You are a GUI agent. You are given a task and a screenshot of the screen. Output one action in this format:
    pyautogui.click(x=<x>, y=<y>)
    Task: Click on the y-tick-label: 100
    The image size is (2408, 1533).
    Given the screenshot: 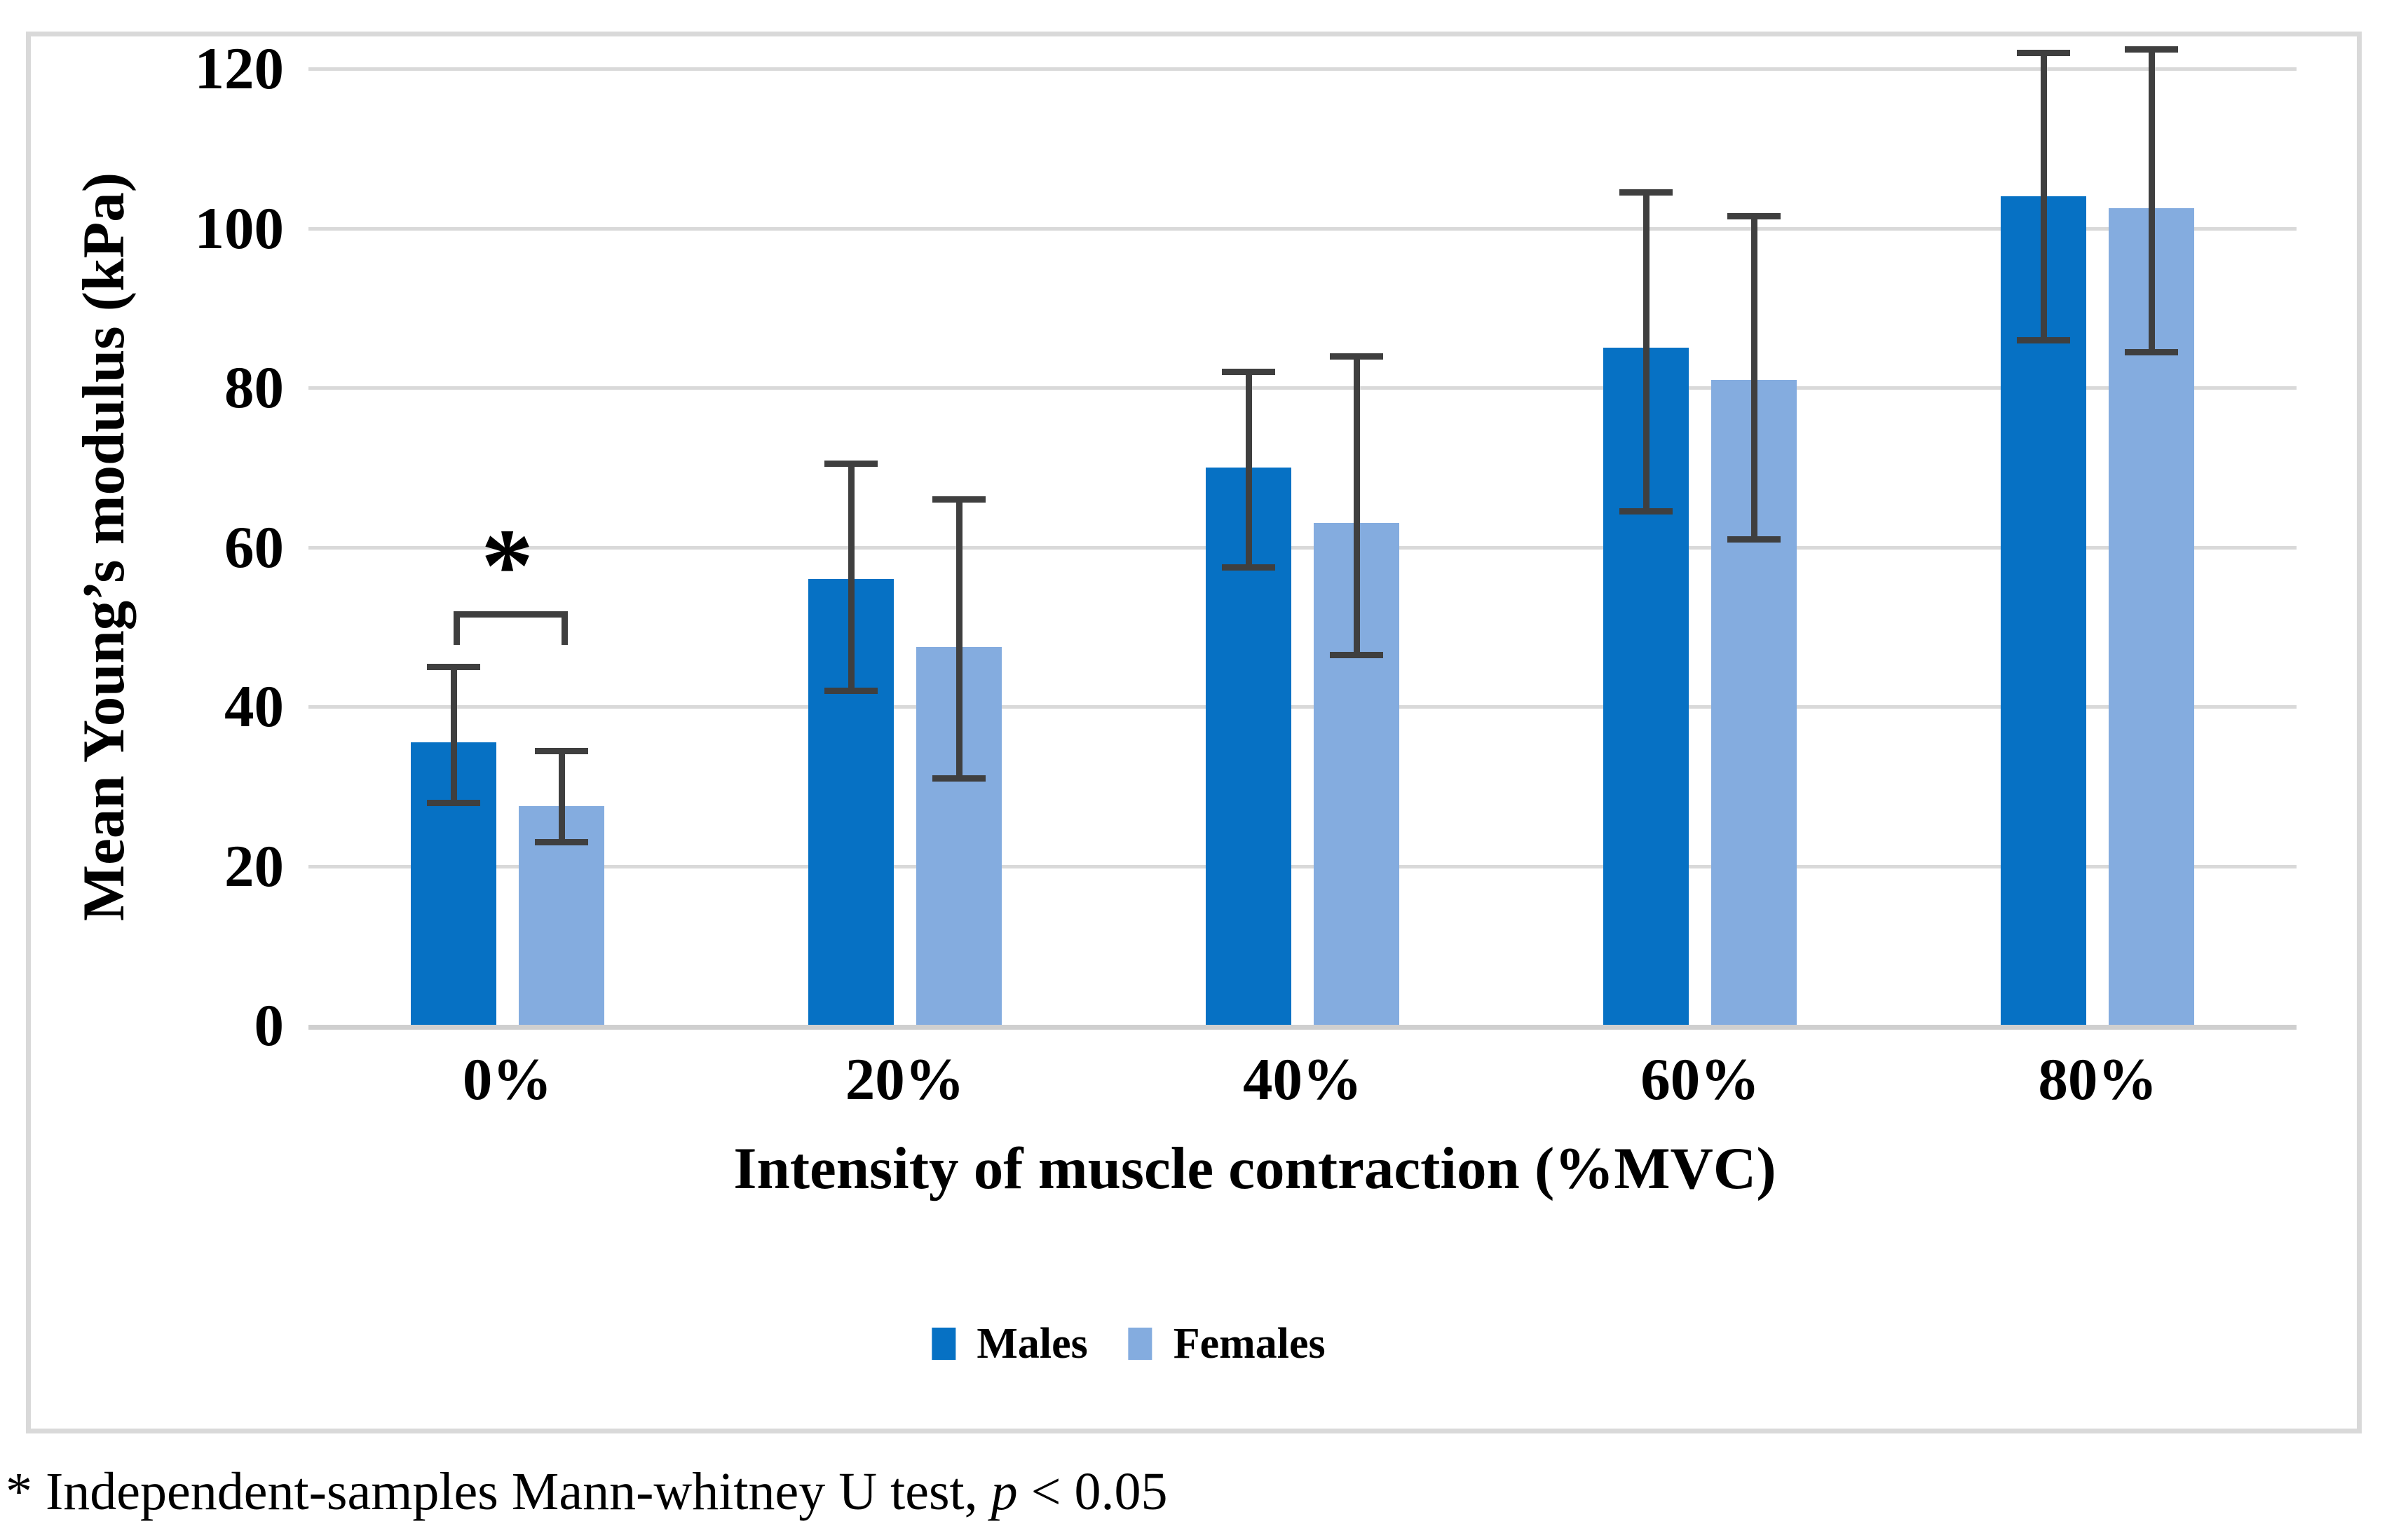 What is the action you would take?
    pyautogui.click(x=239, y=228)
    